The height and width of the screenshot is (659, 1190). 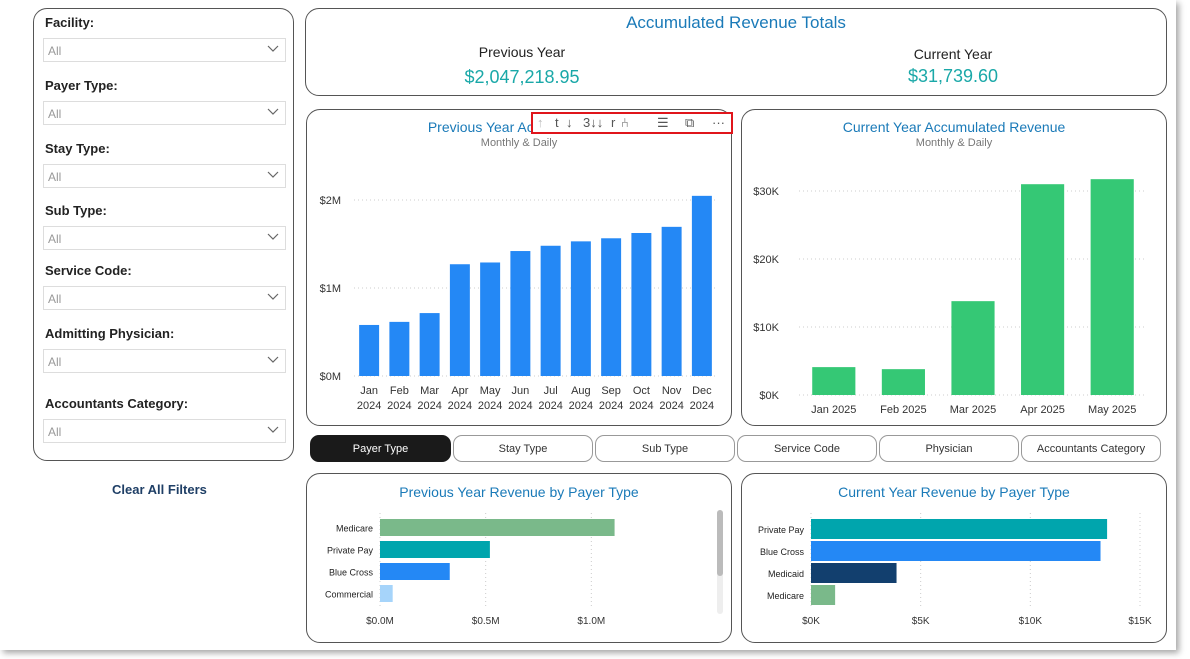 I want to click on x-tick-label: Dec, so click(x=702, y=391).